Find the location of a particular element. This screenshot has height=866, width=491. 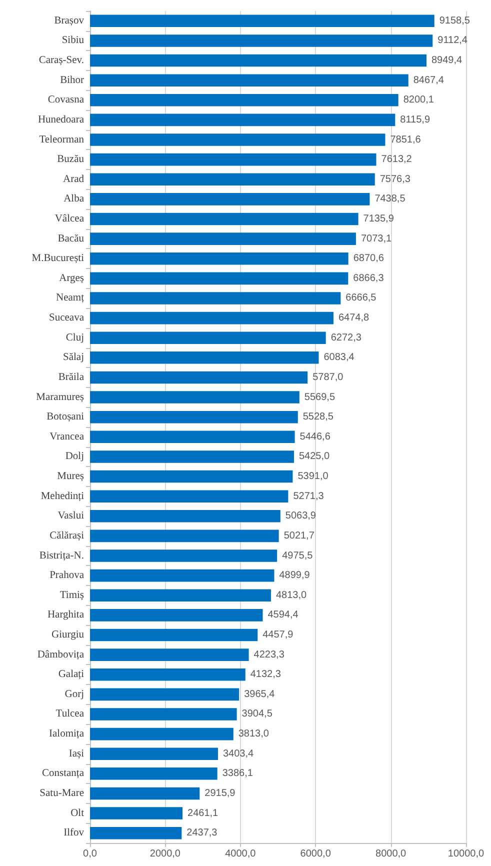

data-label: 7576,3 is located at coordinates (395, 179).